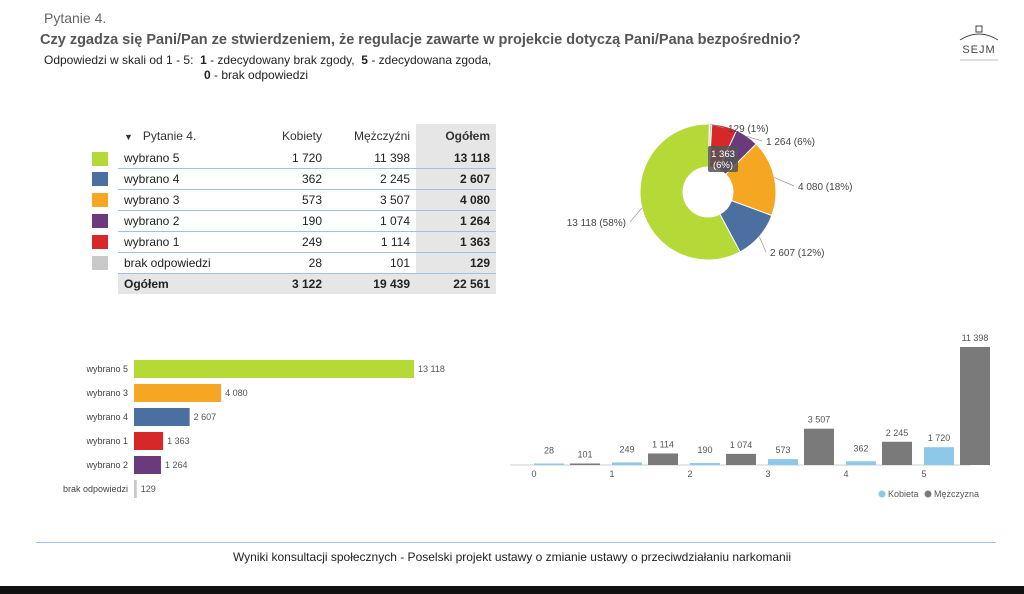 The width and height of the screenshot is (1024, 594). I want to click on logo-text: SEJM, so click(978, 50).